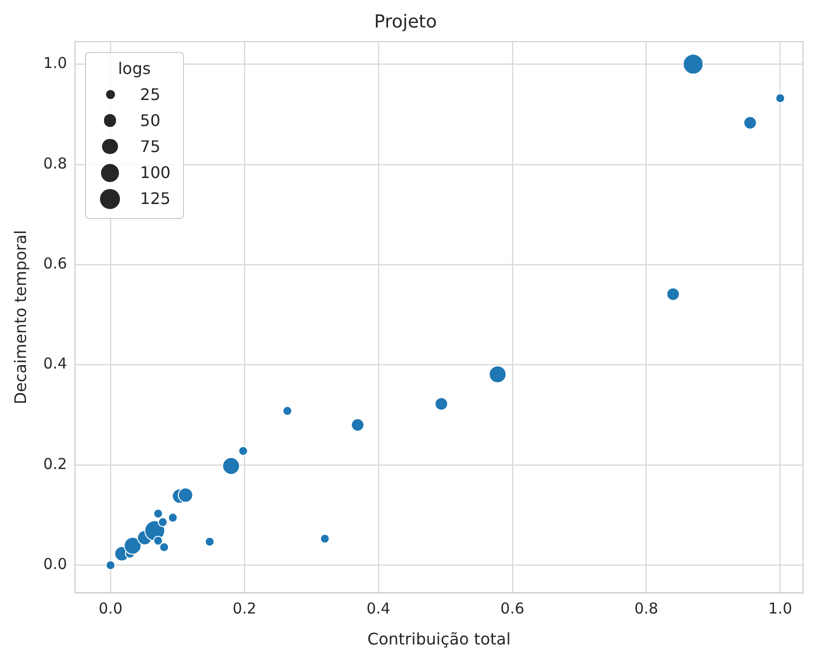  I want to click on y-axis-title: Decaimento temporal, so click(20, 317).